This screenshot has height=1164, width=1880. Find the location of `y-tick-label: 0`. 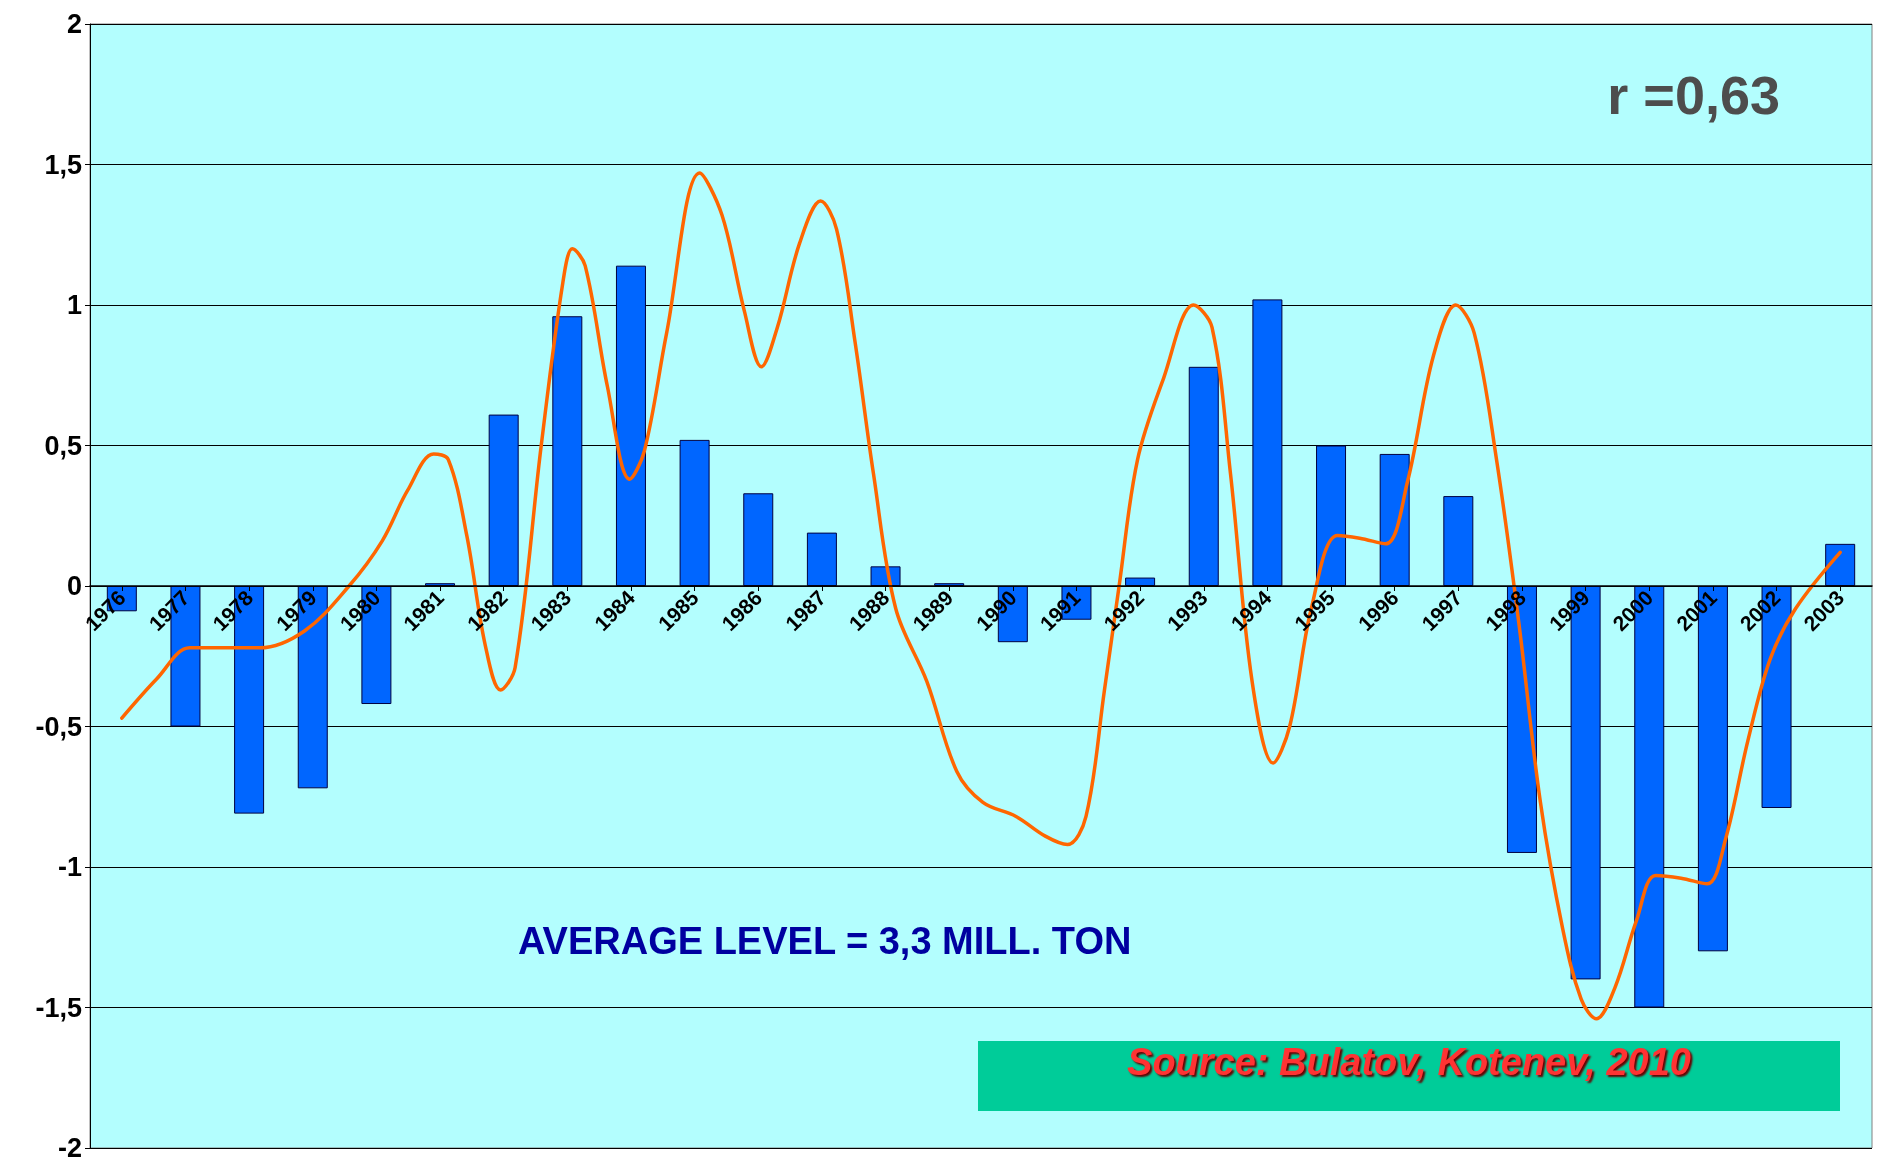

y-tick-label: 0 is located at coordinates (74, 586).